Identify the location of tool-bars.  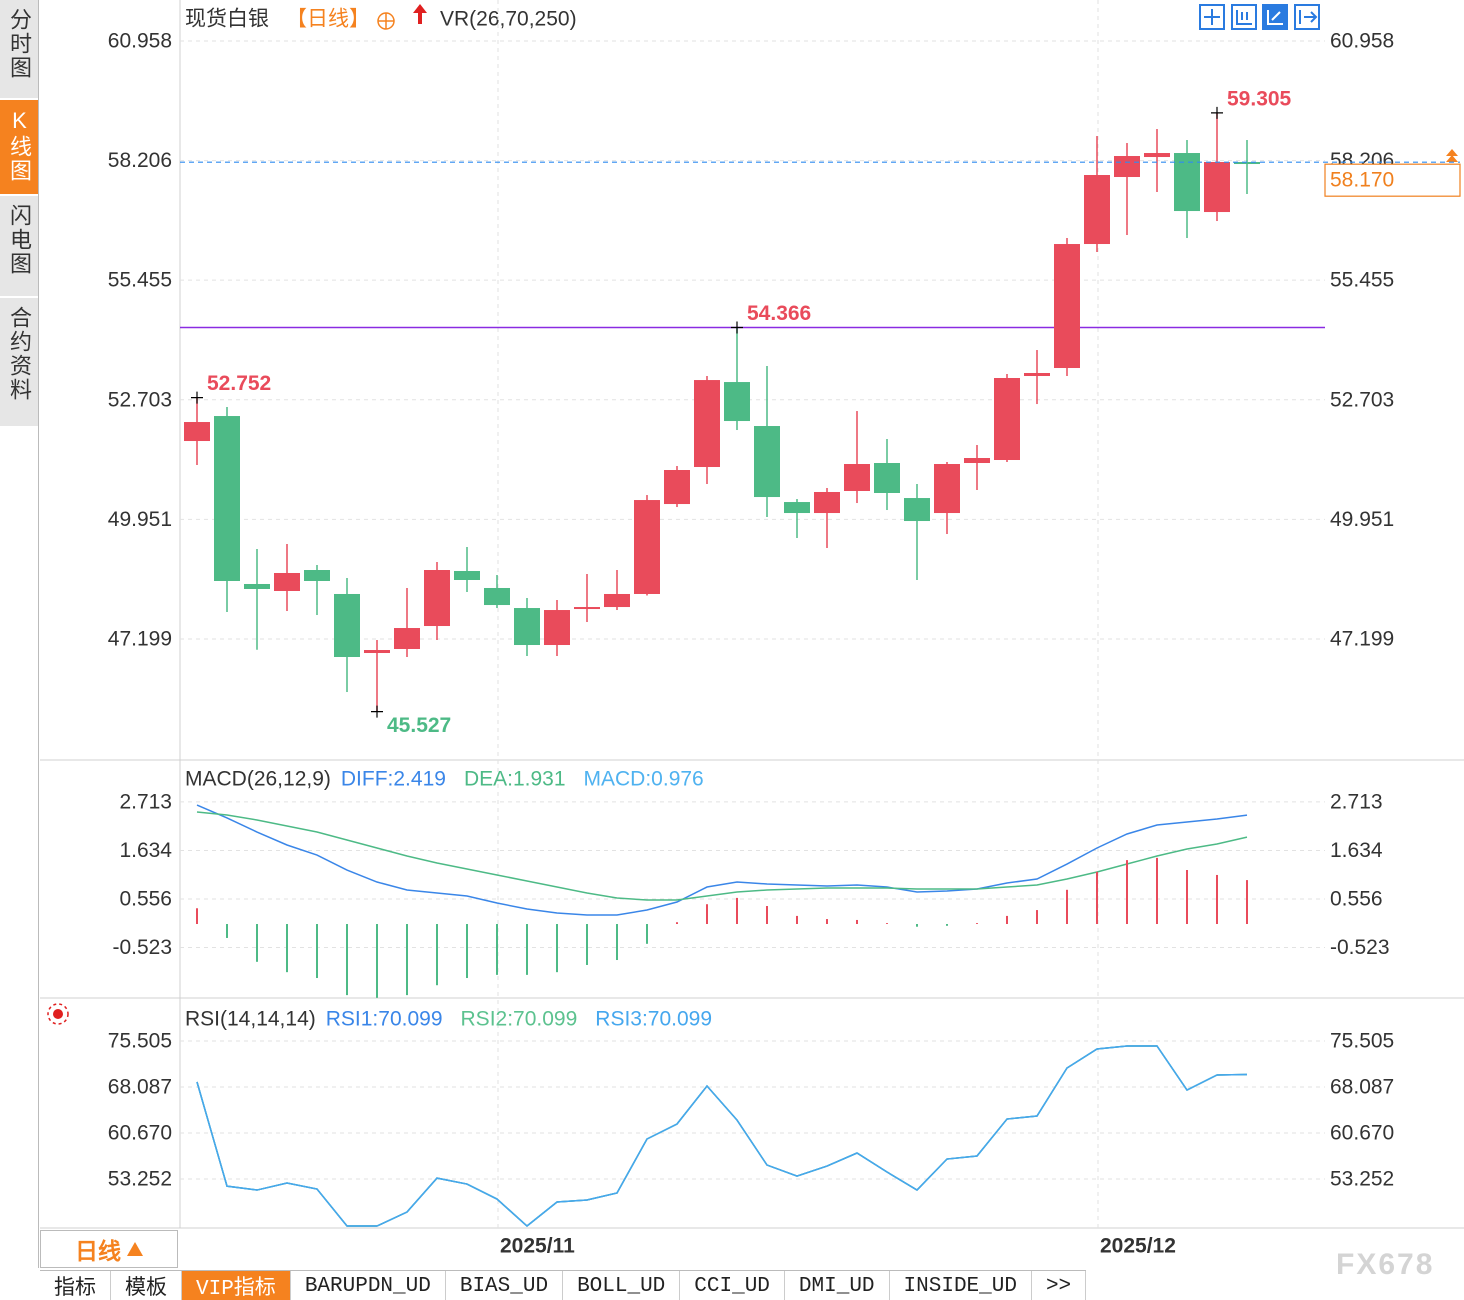
(1244, 17).